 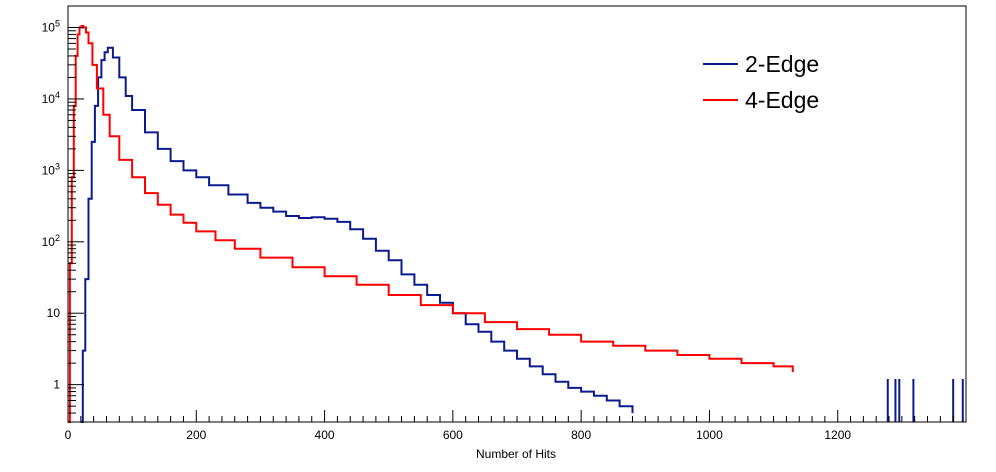 What do you see at coordinates (516, 426) in the screenshot?
I see `x-axis: 0 200 400 600 800 1000 1200` at bounding box center [516, 426].